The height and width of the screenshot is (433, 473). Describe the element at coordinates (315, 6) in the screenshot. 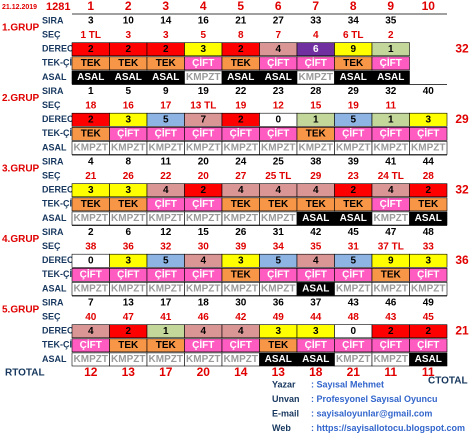

I see `column-header: 7` at that location.